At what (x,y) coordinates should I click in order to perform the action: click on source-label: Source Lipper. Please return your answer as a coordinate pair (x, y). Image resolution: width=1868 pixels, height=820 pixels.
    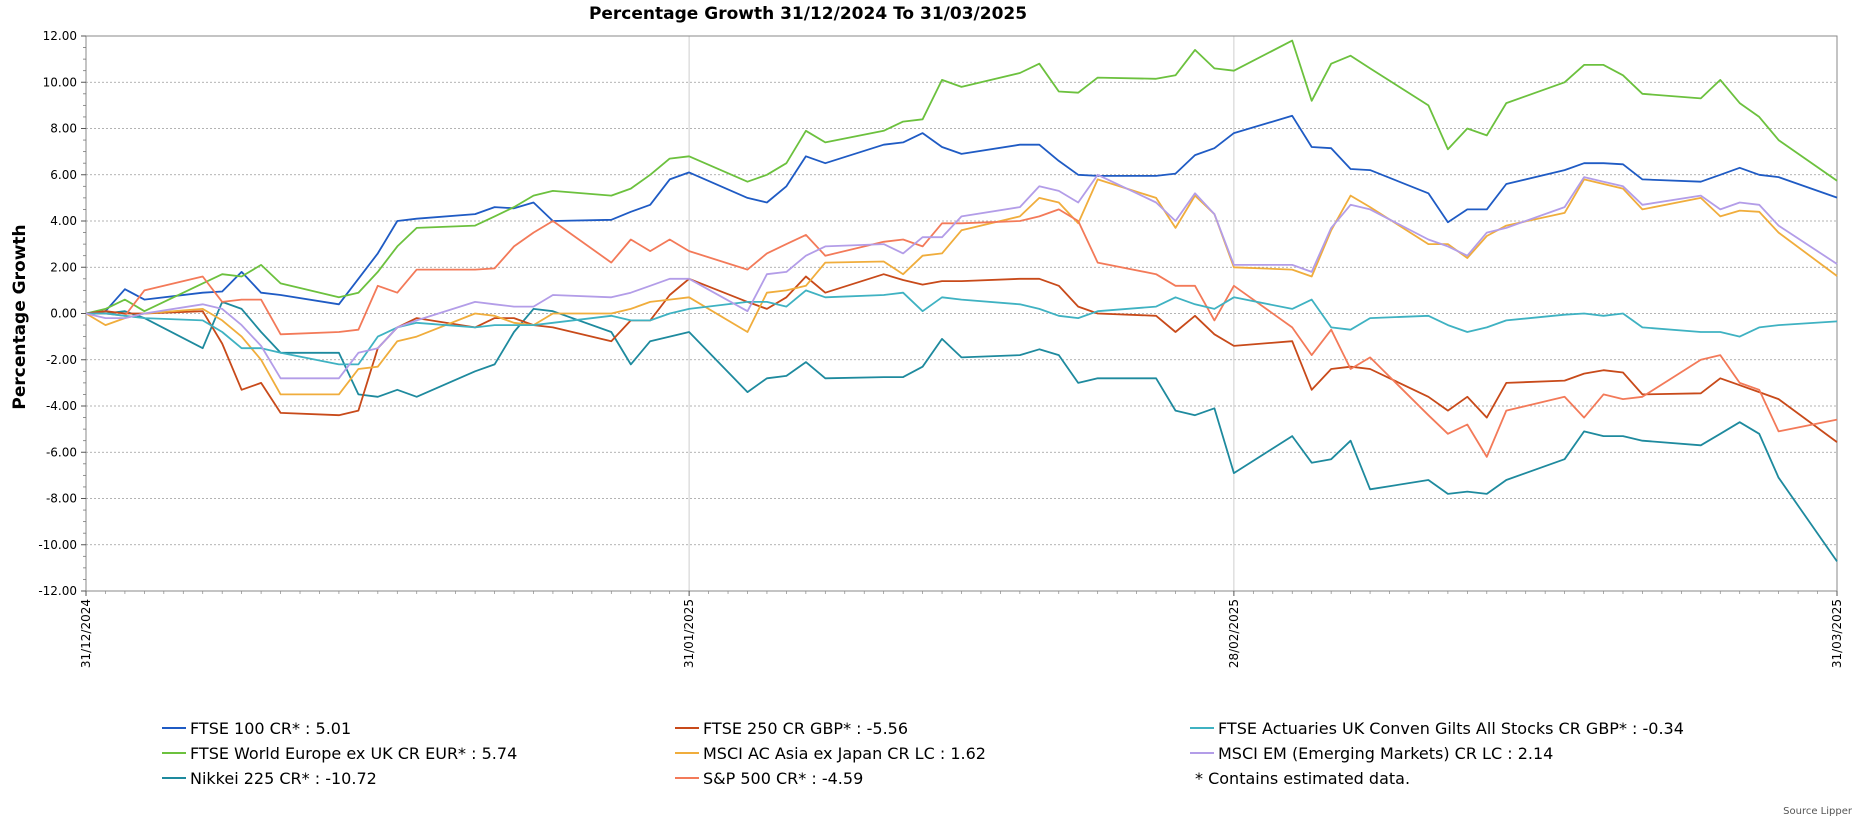
    Looking at the image, I should click on (1818, 811).